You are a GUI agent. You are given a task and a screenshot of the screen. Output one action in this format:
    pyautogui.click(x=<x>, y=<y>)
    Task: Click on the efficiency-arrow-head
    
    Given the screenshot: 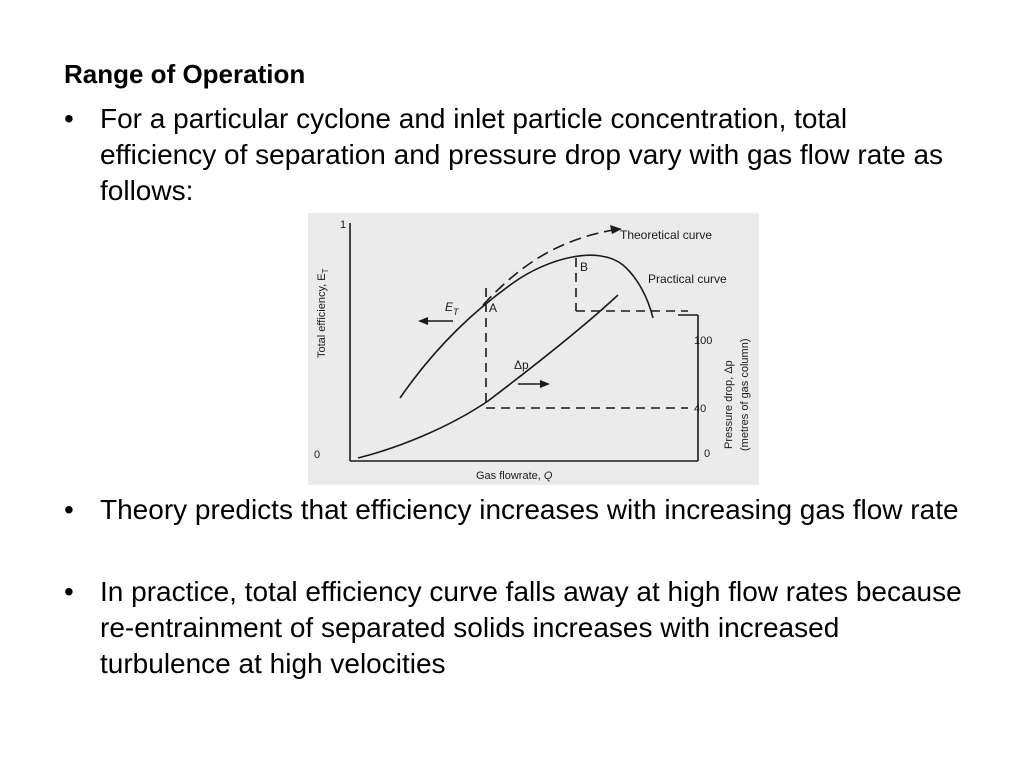 What is the action you would take?
    pyautogui.click(x=423, y=321)
    